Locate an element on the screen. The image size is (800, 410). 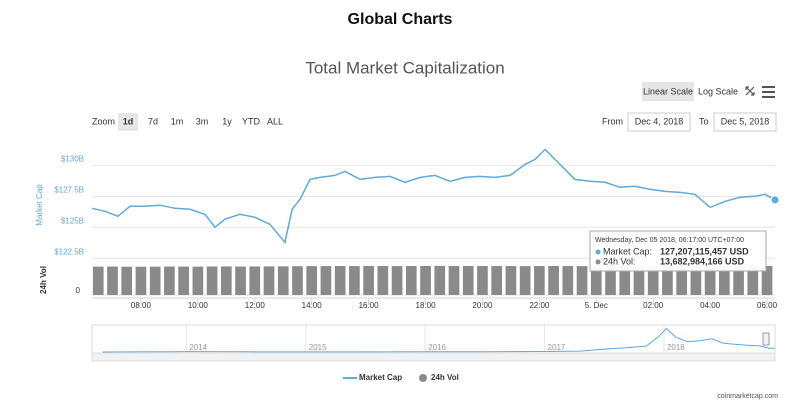
zoom-button: 1d is located at coordinates (128, 121).